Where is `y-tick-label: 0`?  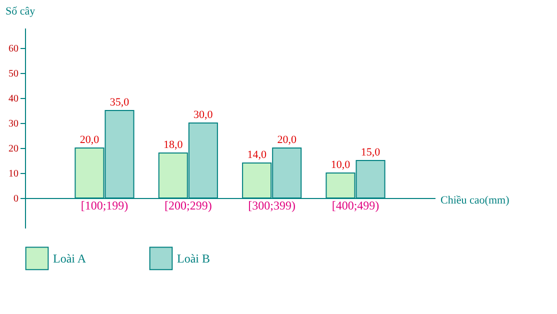
y-tick-label: 0 is located at coordinates (16, 199).